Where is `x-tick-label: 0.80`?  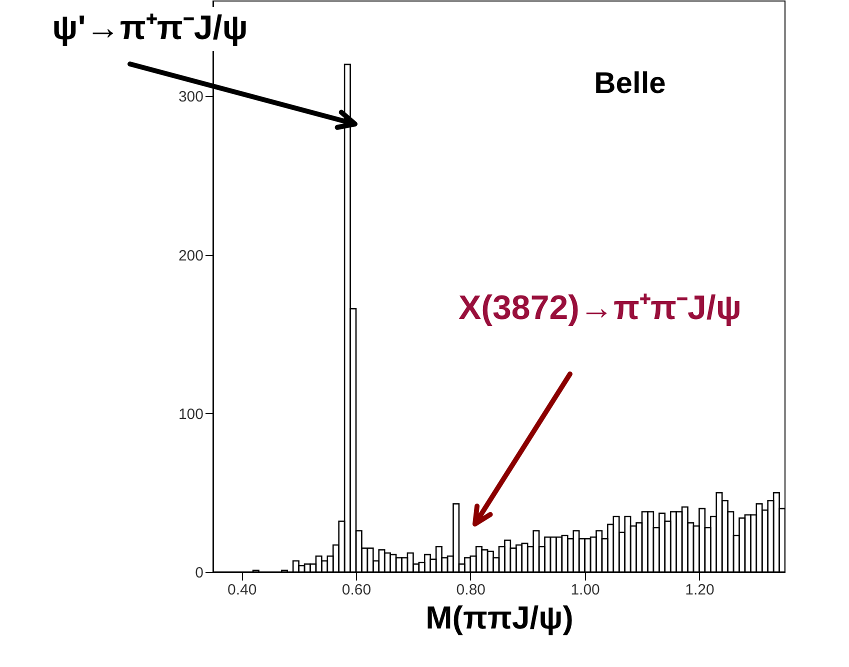
x-tick-label: 0.80 is located at coordinates (471, 590).